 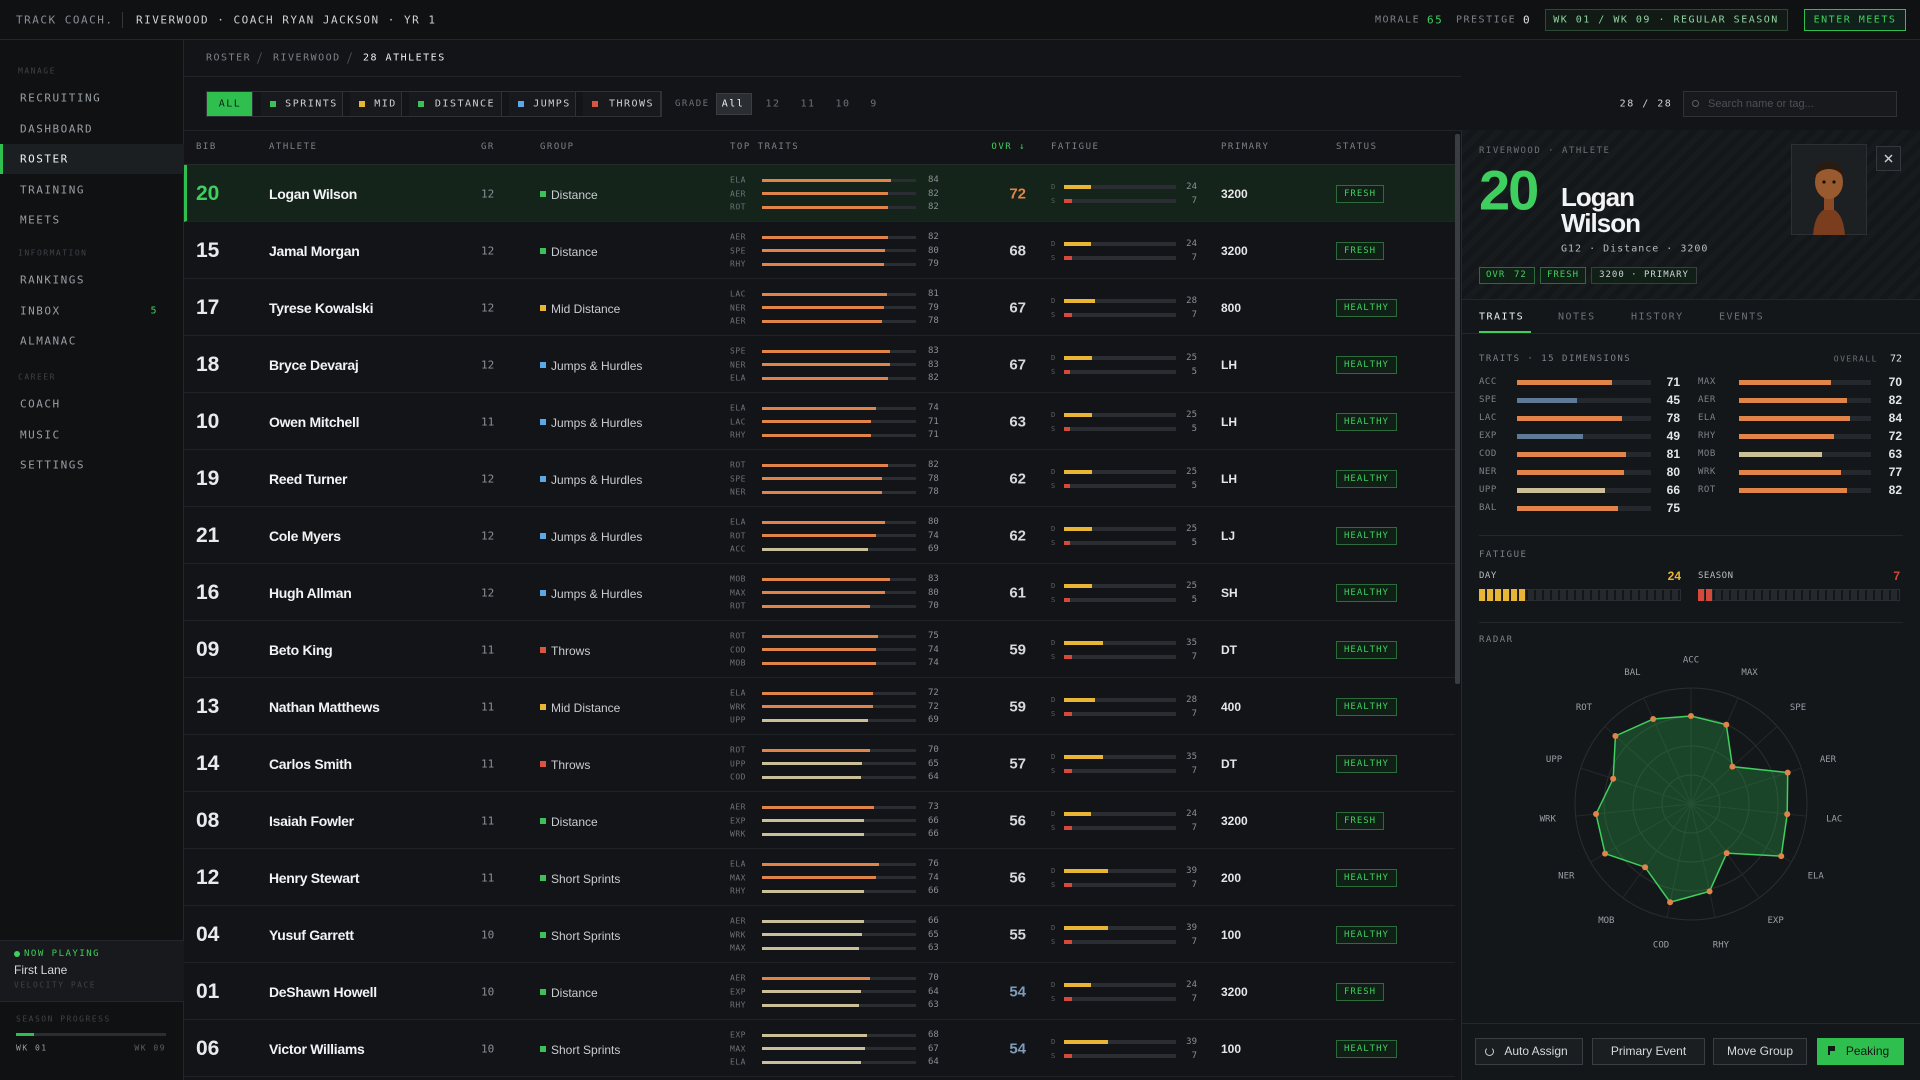 What do you see at coordinates (40, 404) in the screenshot?
I see `nav-item: COACH` at bounding box center [40, 404].